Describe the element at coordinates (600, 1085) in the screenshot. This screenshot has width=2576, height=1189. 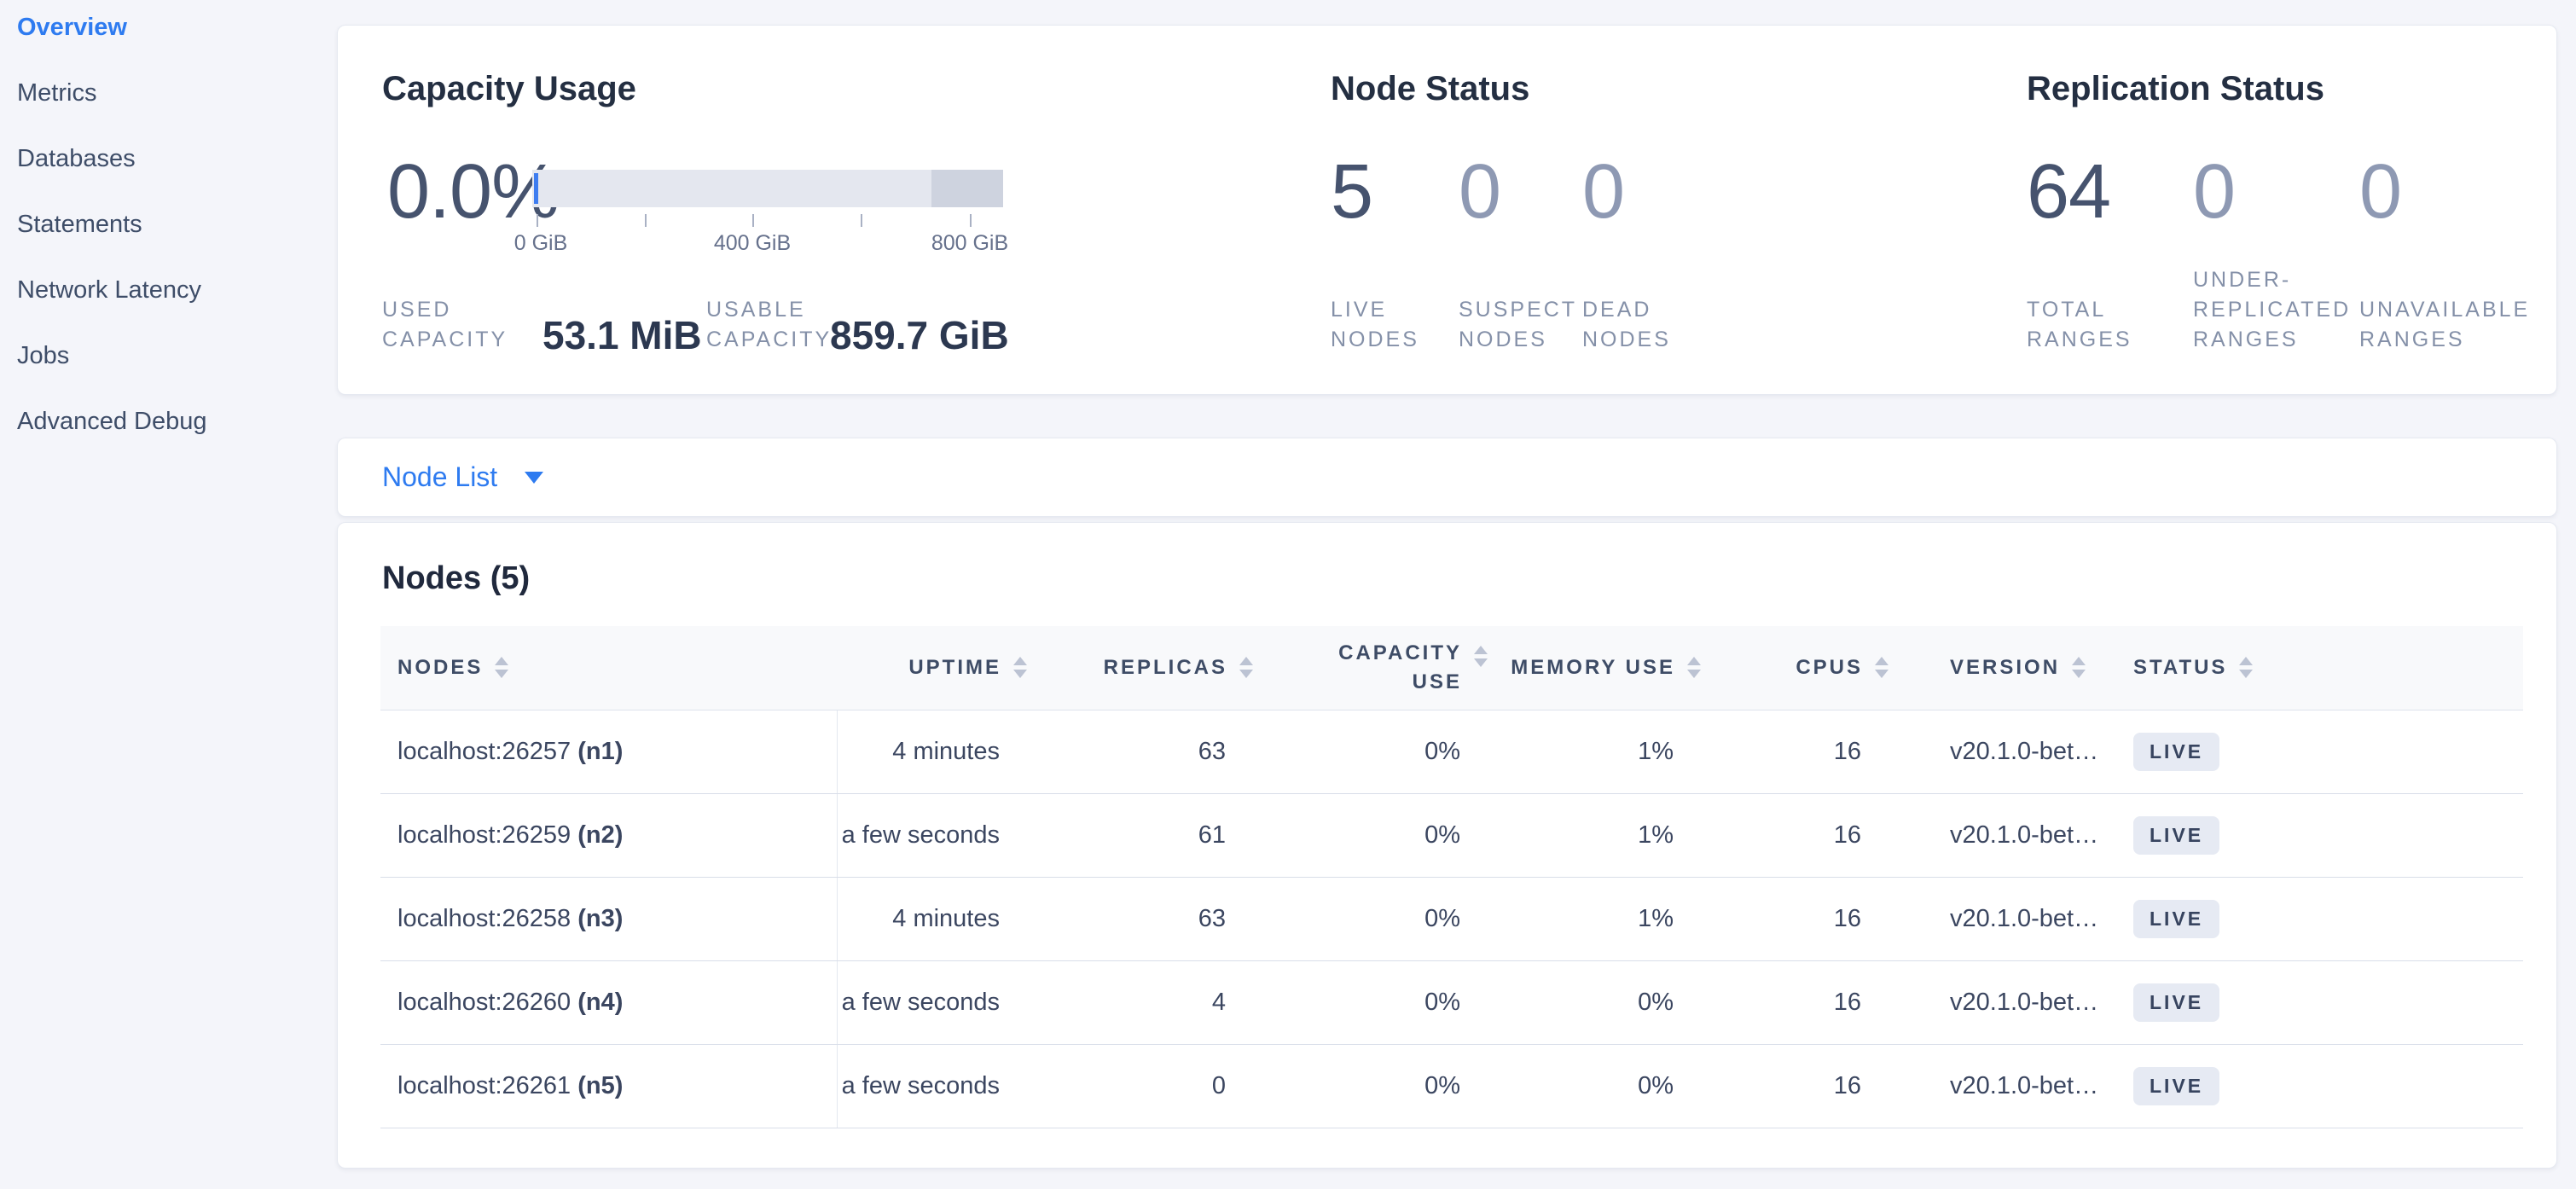
I see `node-id: (n5)` at that location.